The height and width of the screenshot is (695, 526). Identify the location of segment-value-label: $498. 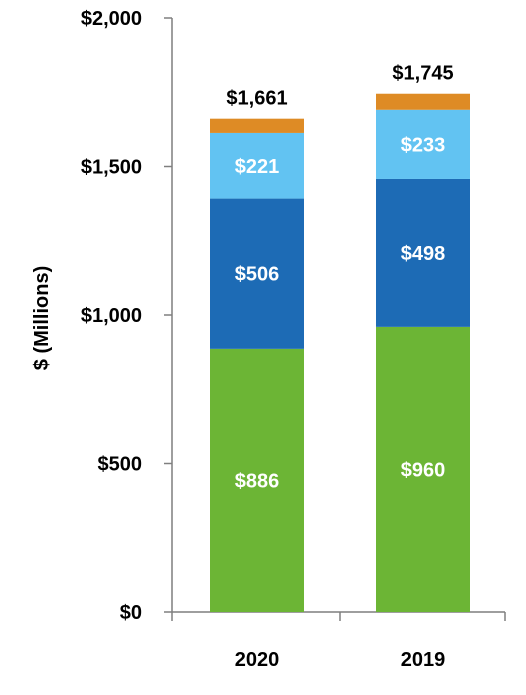
(423, 254).